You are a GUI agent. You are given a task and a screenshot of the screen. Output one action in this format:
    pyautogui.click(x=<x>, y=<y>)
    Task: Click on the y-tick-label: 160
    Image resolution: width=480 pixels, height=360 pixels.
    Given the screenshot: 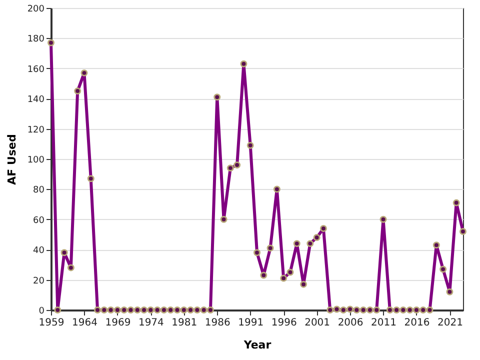 What is the action you would take?
    pyautogui.click(x=36, y=69)
    